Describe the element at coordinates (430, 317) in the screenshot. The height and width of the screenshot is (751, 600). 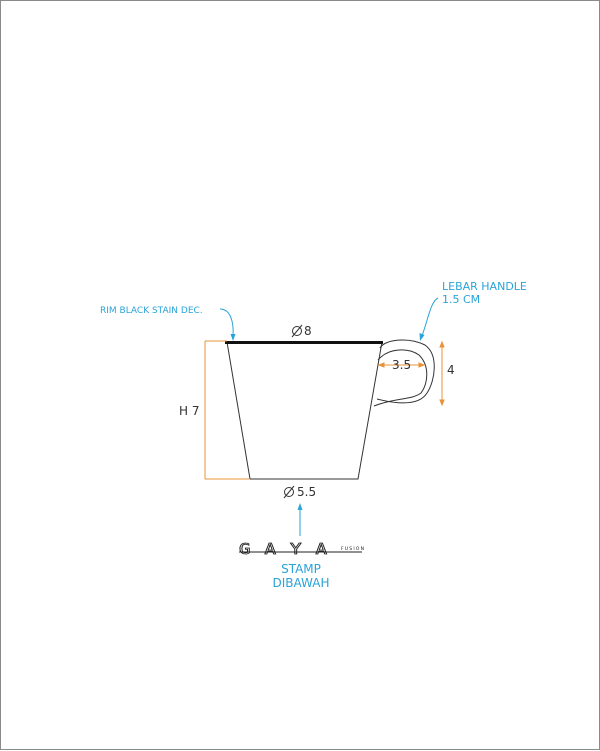
I see `handle-note-leader` at that location.